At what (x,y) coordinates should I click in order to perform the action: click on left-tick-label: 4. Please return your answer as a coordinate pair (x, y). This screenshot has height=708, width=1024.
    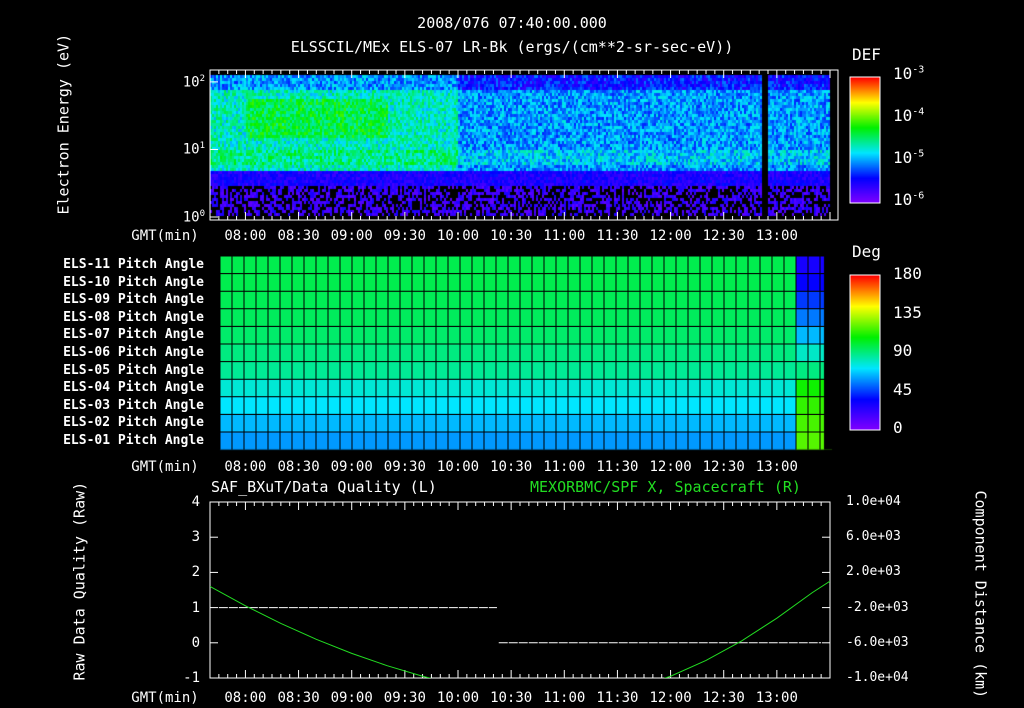
    Looking at the image, I should click on (195, 502).